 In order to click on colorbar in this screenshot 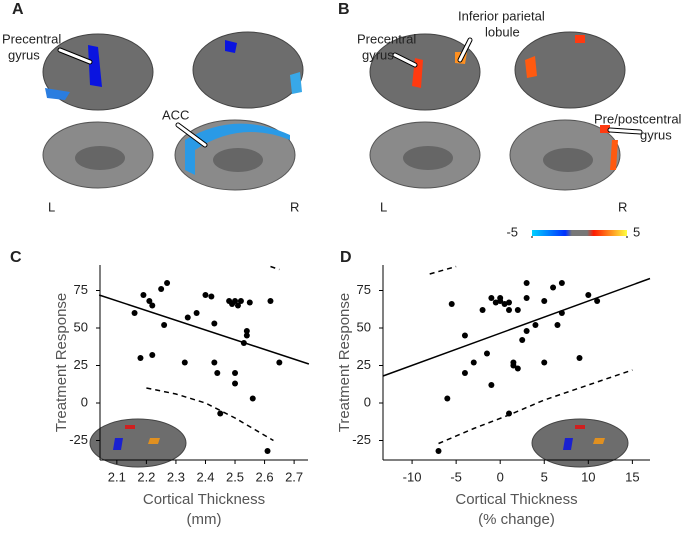, I will do `click(579, 233)`.